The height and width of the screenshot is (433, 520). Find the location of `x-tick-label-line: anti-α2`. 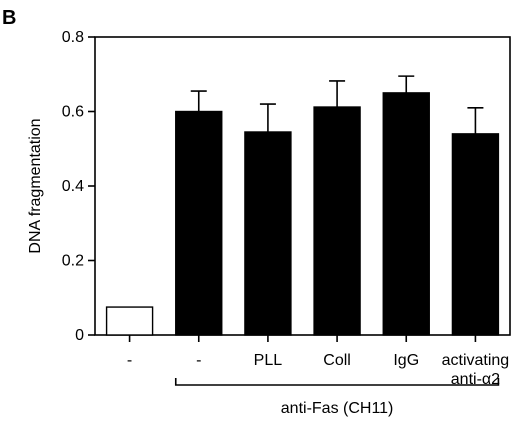

x-tick-label-line: anti-α2 is located at coordinates (475, 379).